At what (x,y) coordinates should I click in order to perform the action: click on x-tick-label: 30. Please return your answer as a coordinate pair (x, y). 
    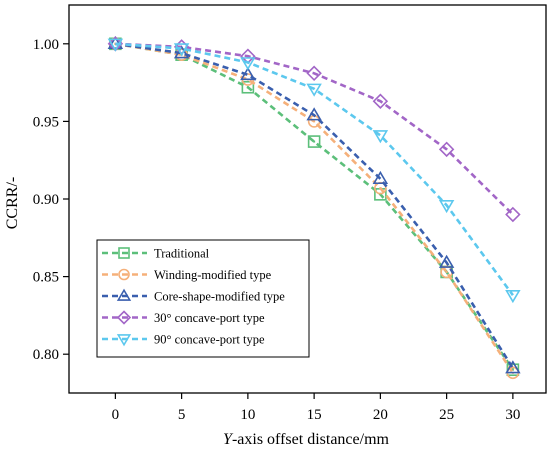
    Looking at the image, I should click on (512, 415).